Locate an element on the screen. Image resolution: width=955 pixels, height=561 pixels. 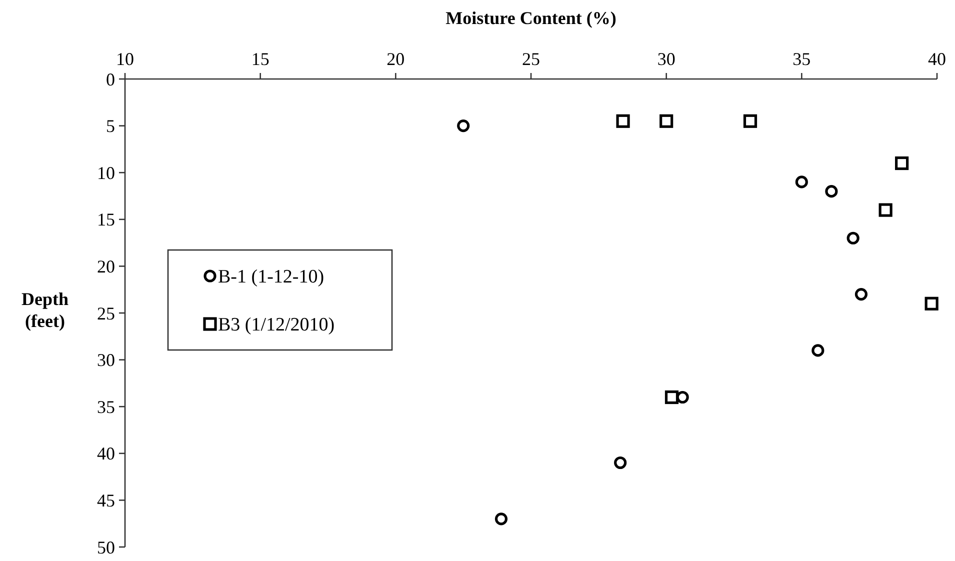
y-tick-label: 15 is located at coordinates (106, 220).